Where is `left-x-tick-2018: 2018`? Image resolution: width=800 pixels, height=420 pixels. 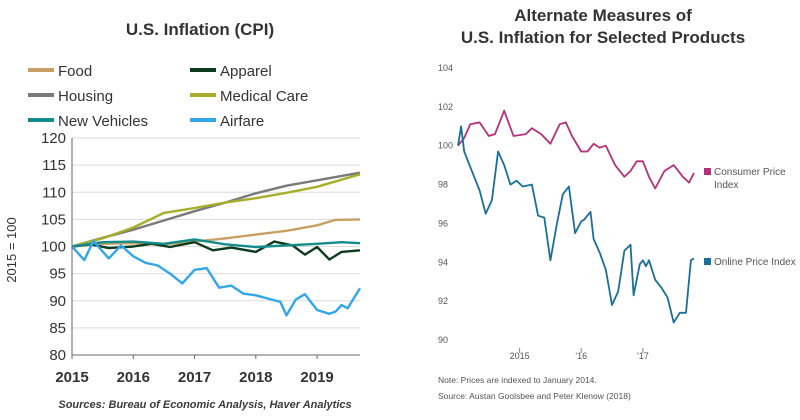 left-x-tick-2018: 2018 is located at coordinates (255, 377).